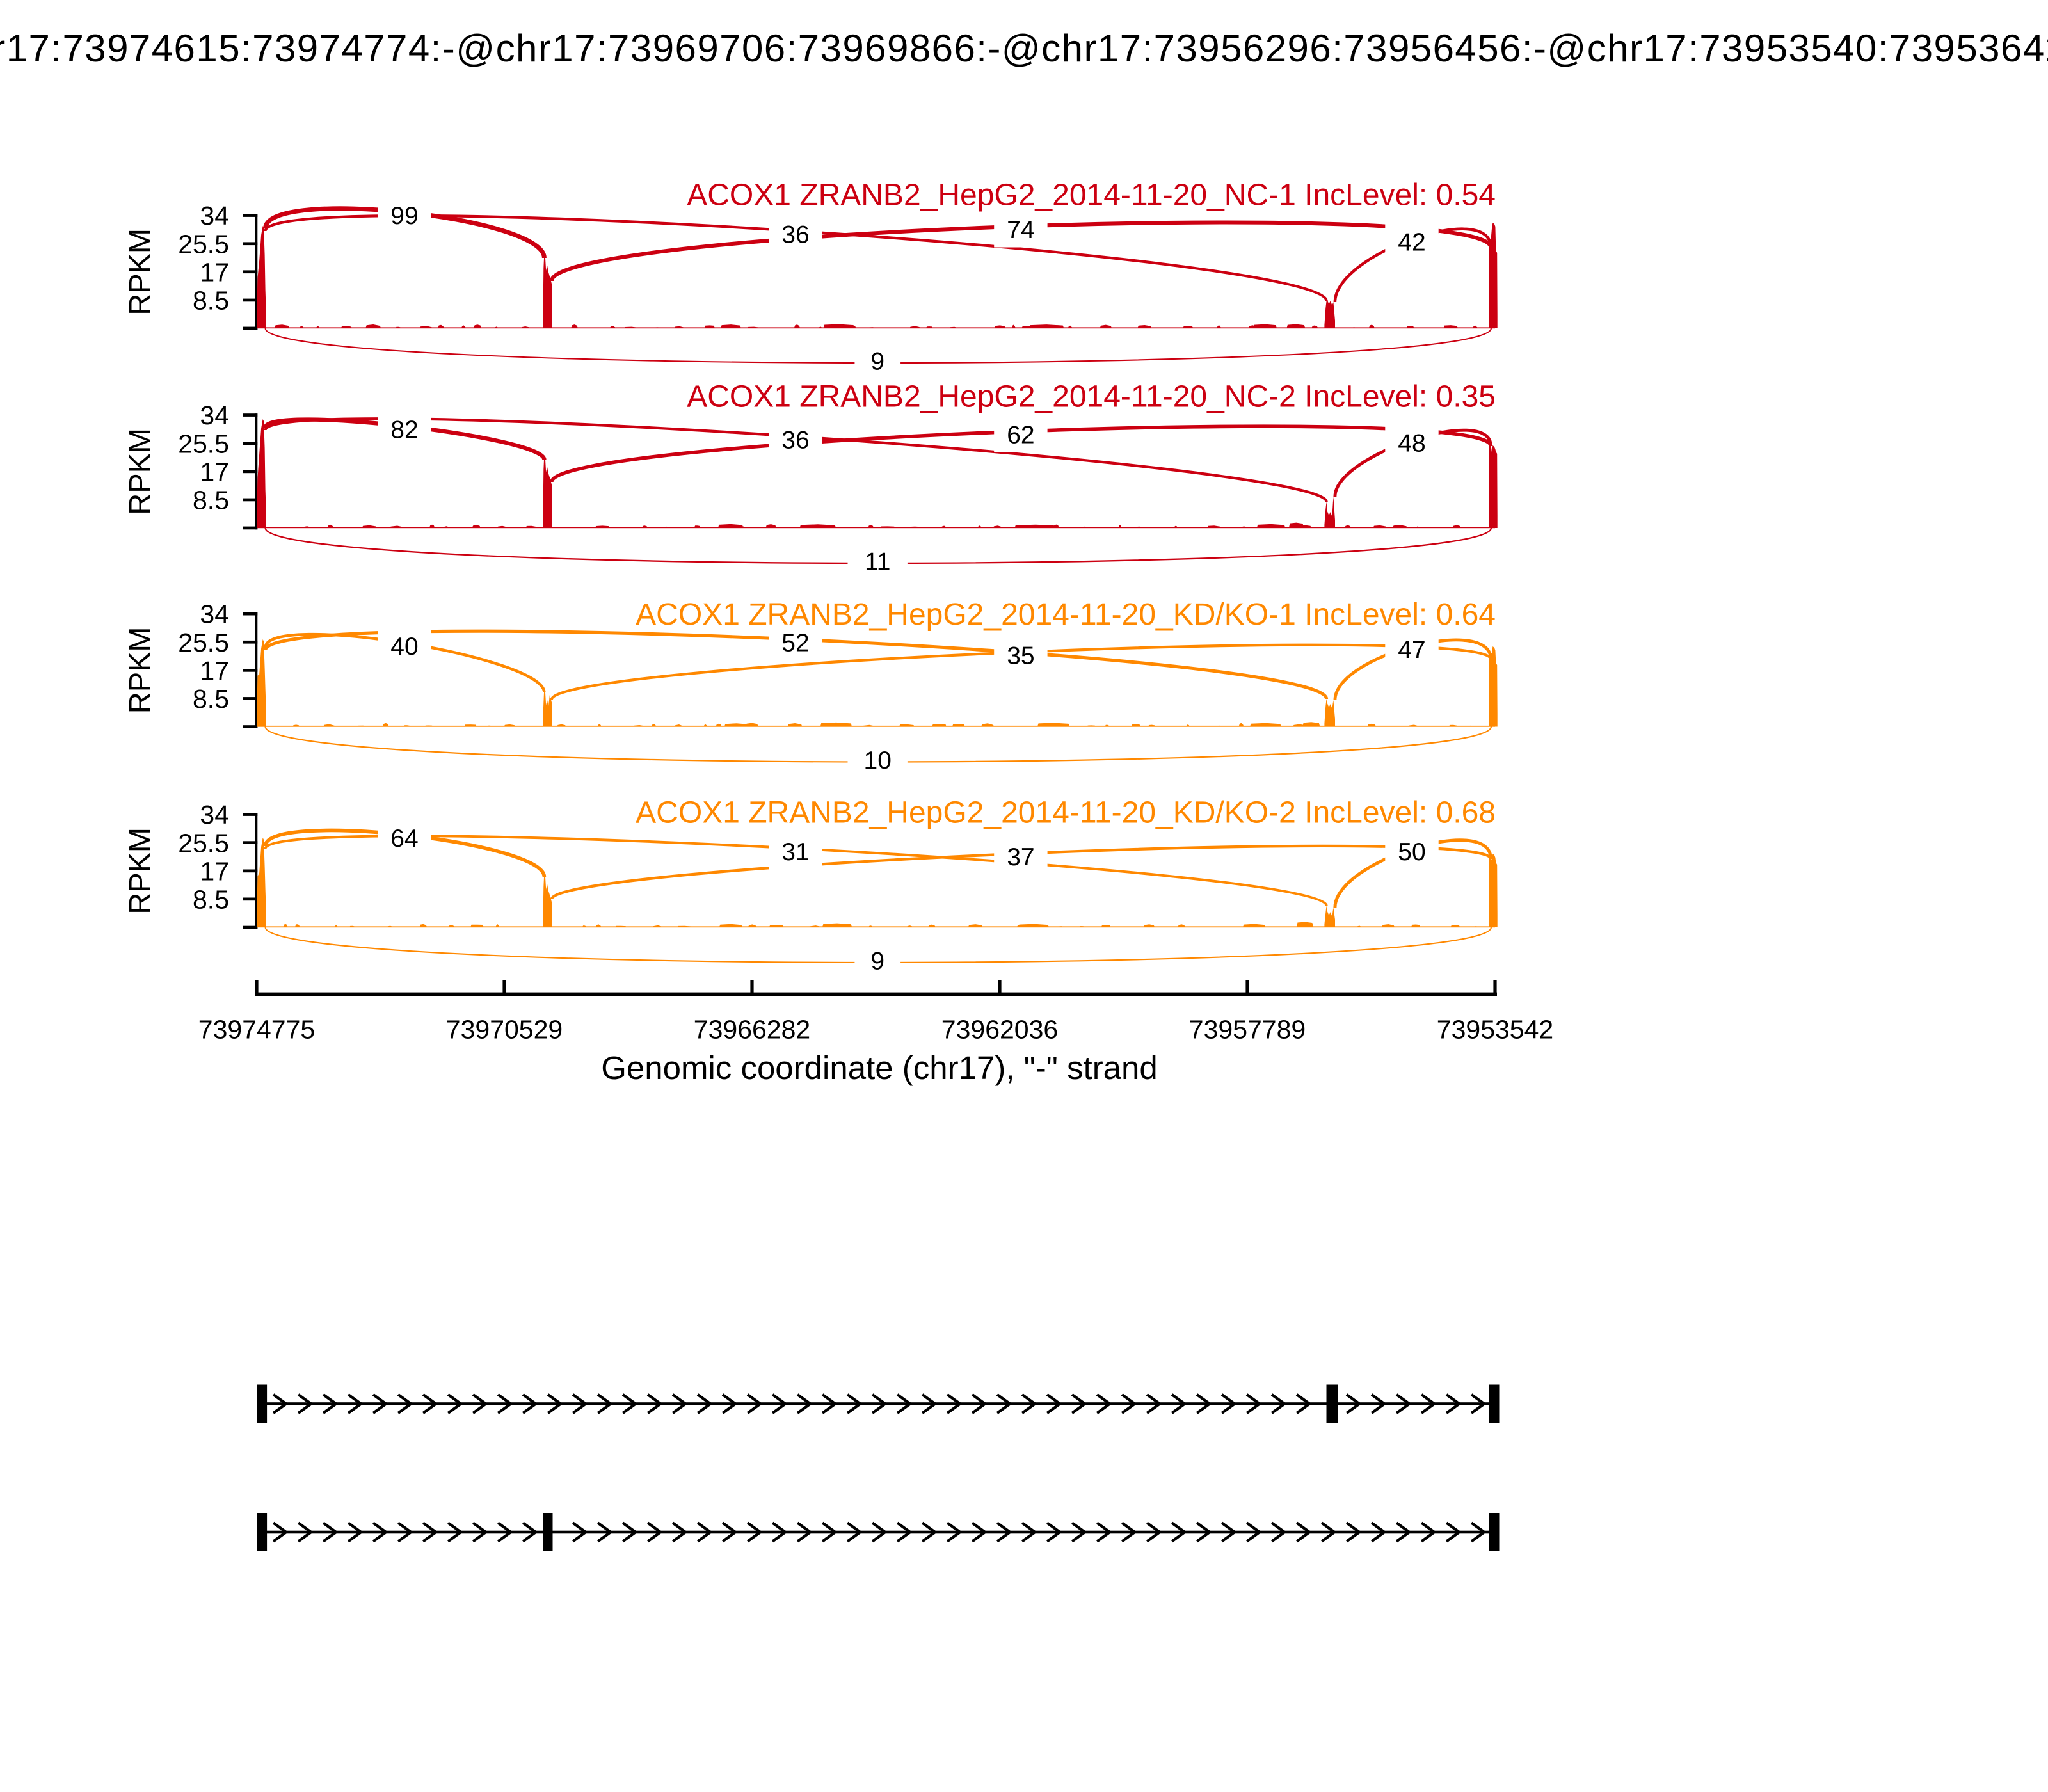 The image size is (2048, 1792). Describe the element at coordinates (1495, 1029) in the screenshot. I see `svg-text: 73953542` at that location.